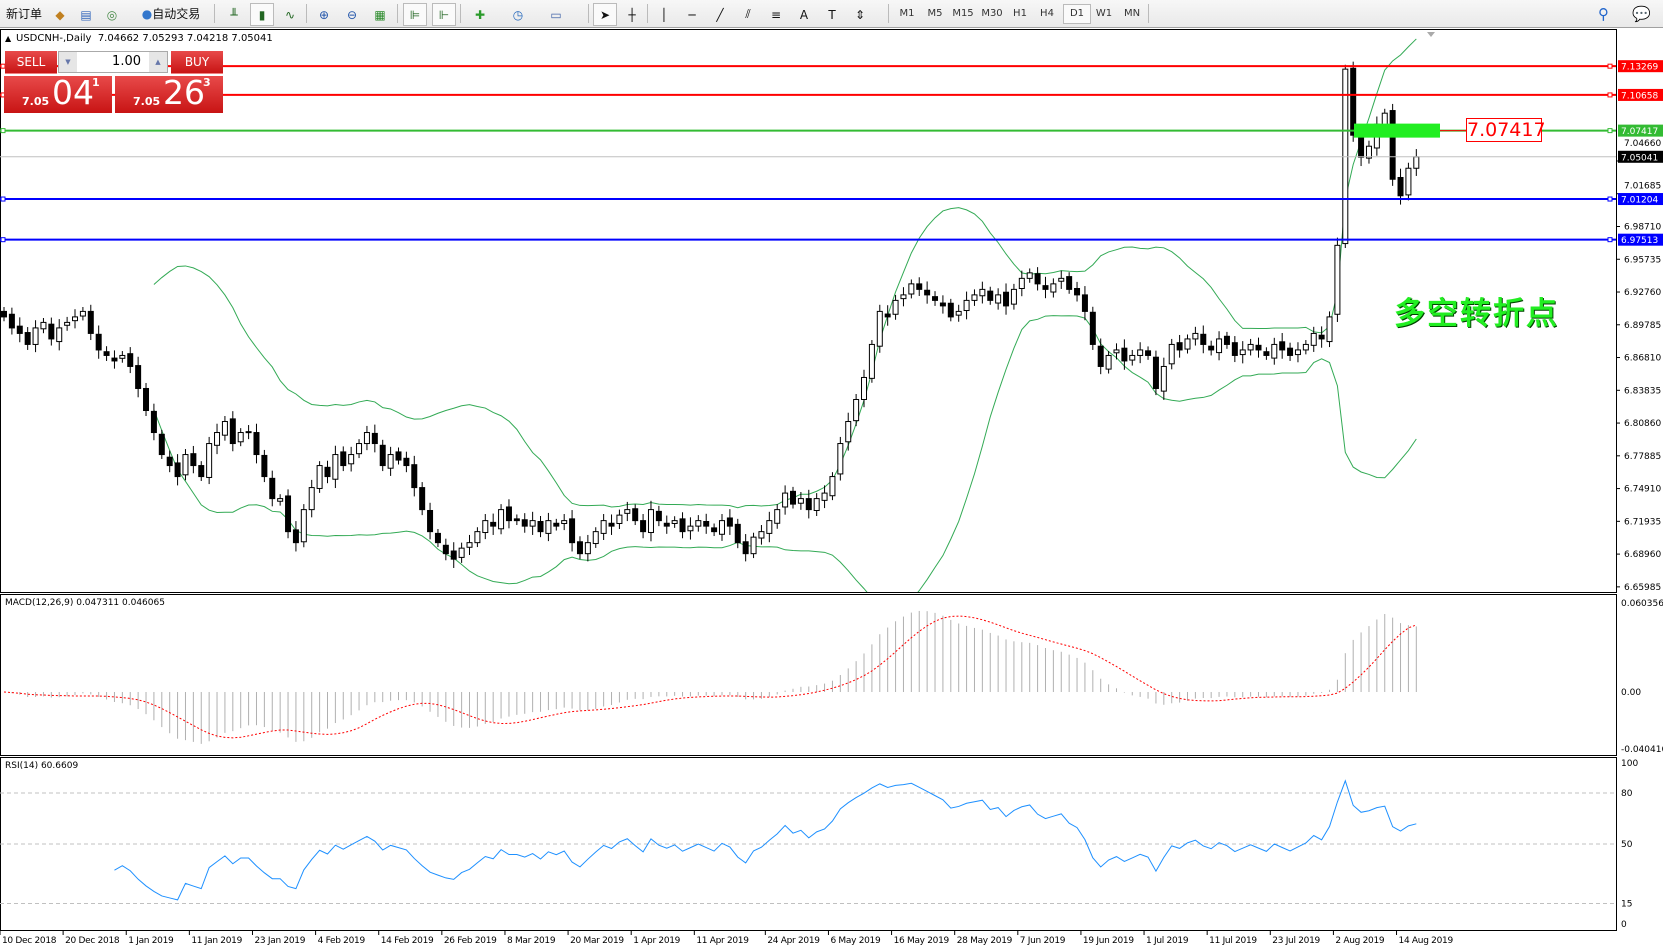  What do you see at coordinates (169, 93) in the screenshot?
I see `buy-price: 7.05 26 3` at bounding box center [169, 93].